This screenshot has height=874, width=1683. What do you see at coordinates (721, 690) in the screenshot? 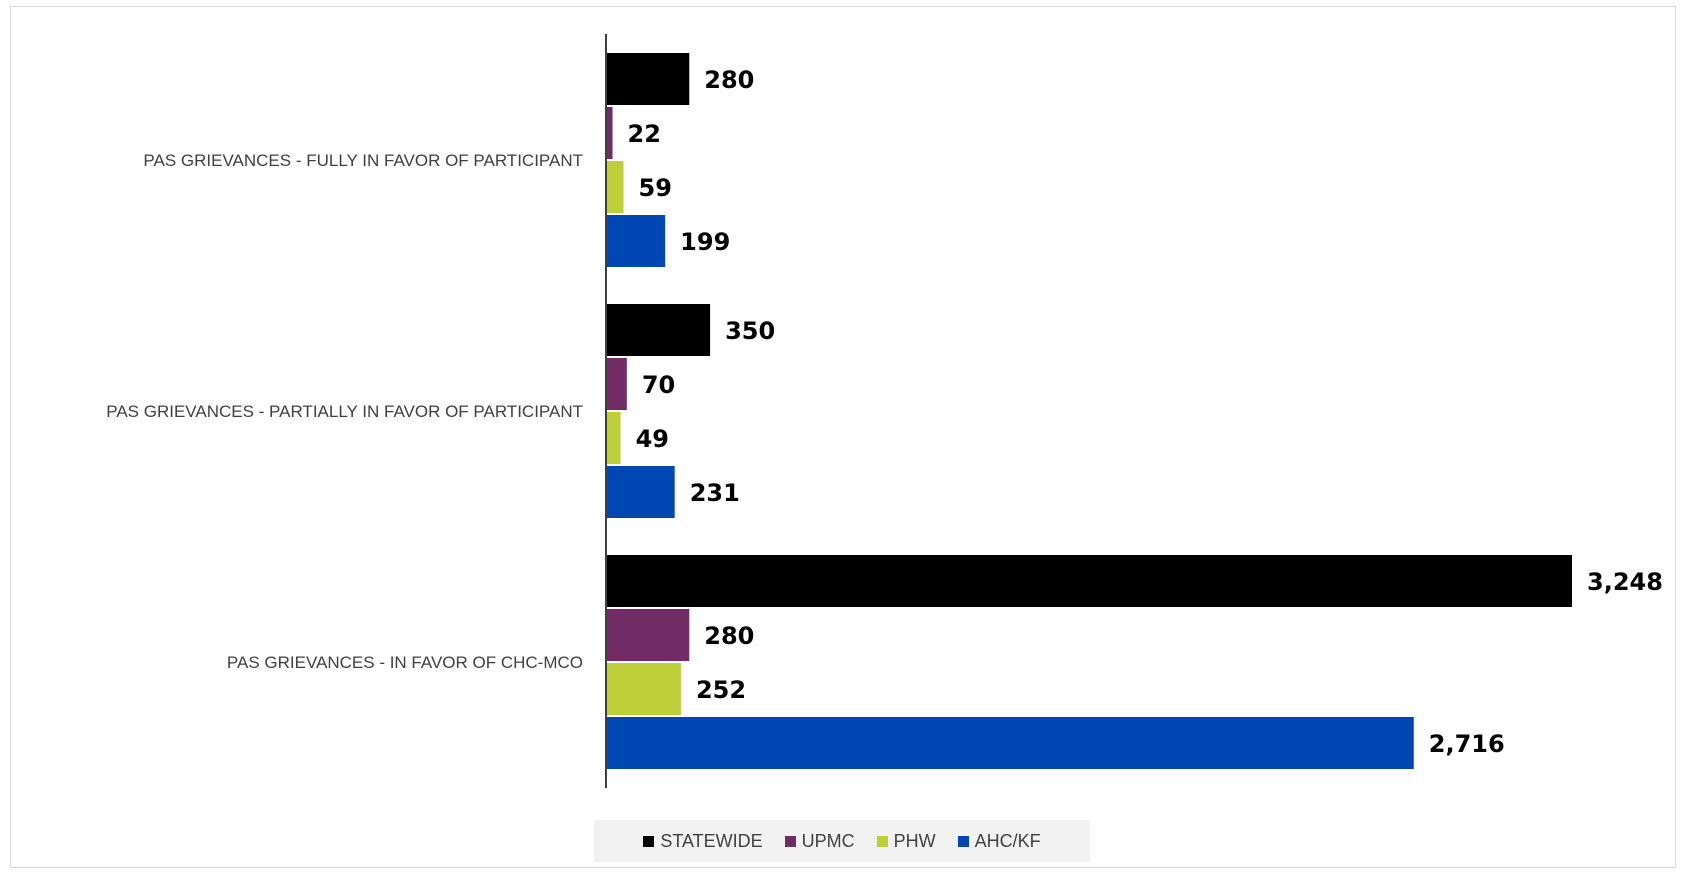
I see `value-label-phw-3: 252` at bounding box center [721, 690].